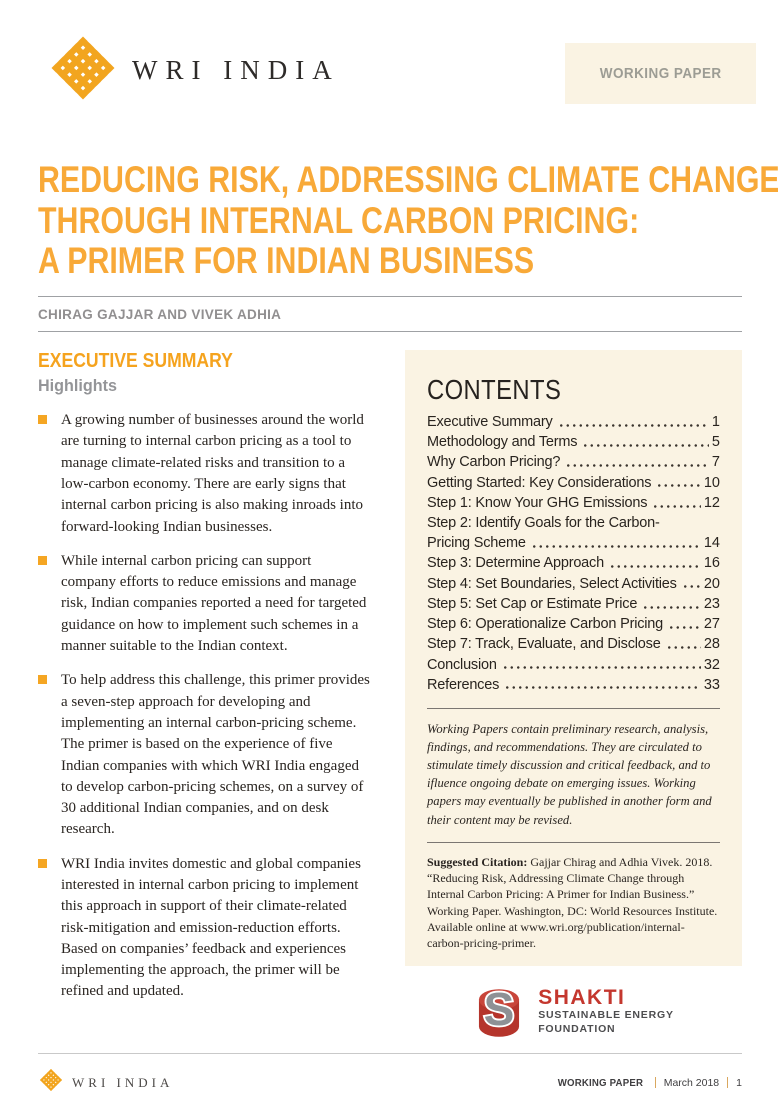  Describe the element at coordinates (135, 361) in the screenshot. I see `executive-summary-heading: EXECUTIVE SUMMARY` at that location.